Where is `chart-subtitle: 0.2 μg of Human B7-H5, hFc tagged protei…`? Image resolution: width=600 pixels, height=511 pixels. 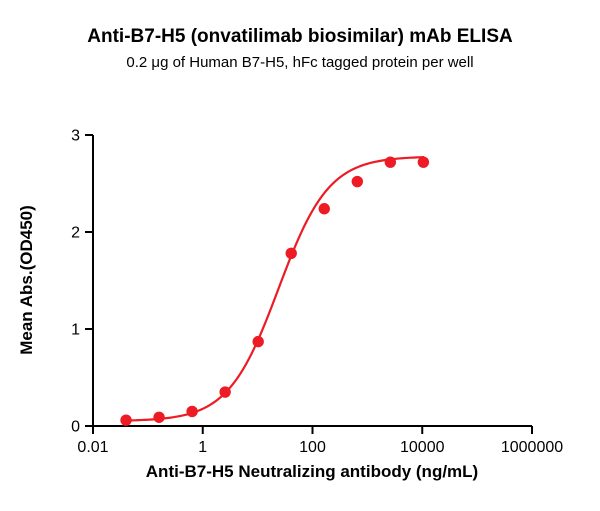 chart-subtitle: 0.2 μg of Human B7-H5, hFc tagged protei… is located at coordinates (300, 62).